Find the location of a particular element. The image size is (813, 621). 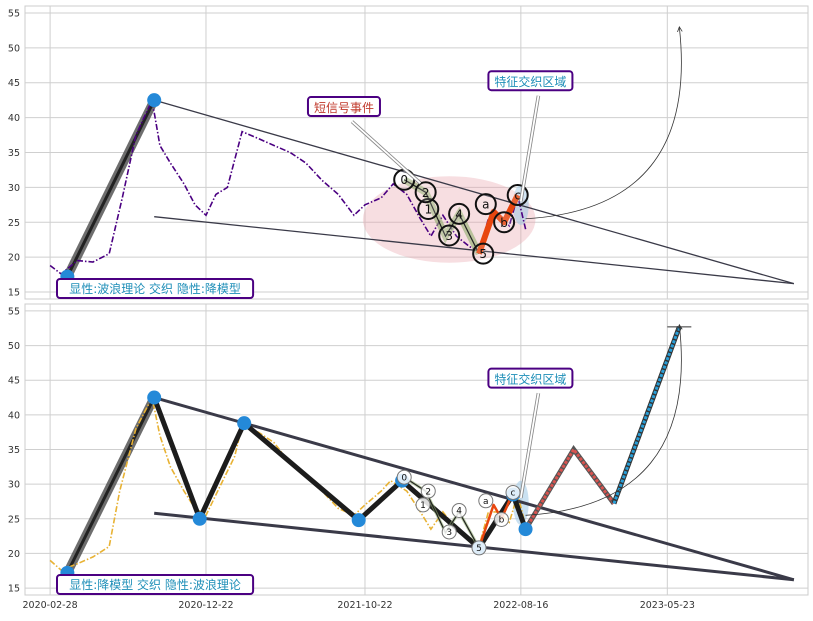

forecast-red-line is located at coordinates (570, 488).